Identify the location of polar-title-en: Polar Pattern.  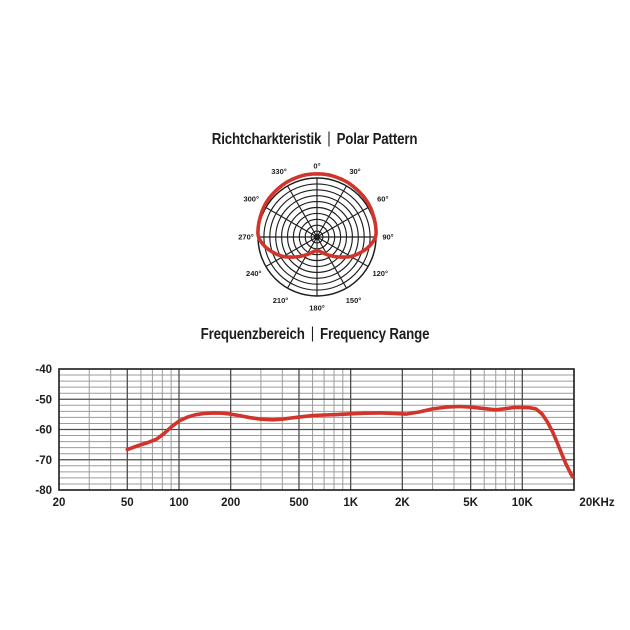
(377, 139).